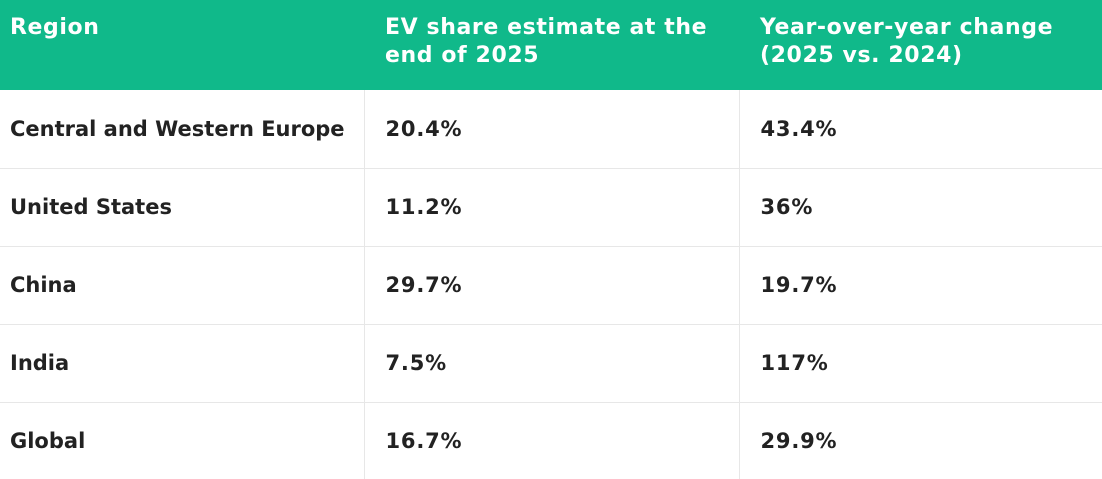 The image size is (1102, 479). I want to click on cell-ev-share: 11.2%, so click(551, 207).